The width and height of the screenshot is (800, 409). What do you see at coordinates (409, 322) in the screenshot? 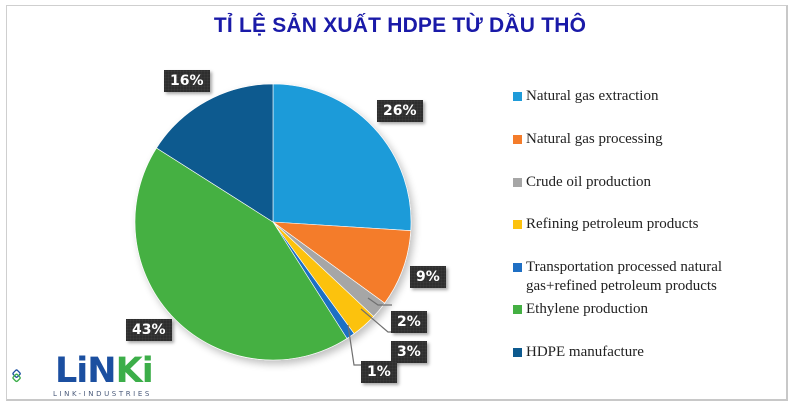
I see `data-label-crude-oil-production: 2%` at bounding box center [409, 322].